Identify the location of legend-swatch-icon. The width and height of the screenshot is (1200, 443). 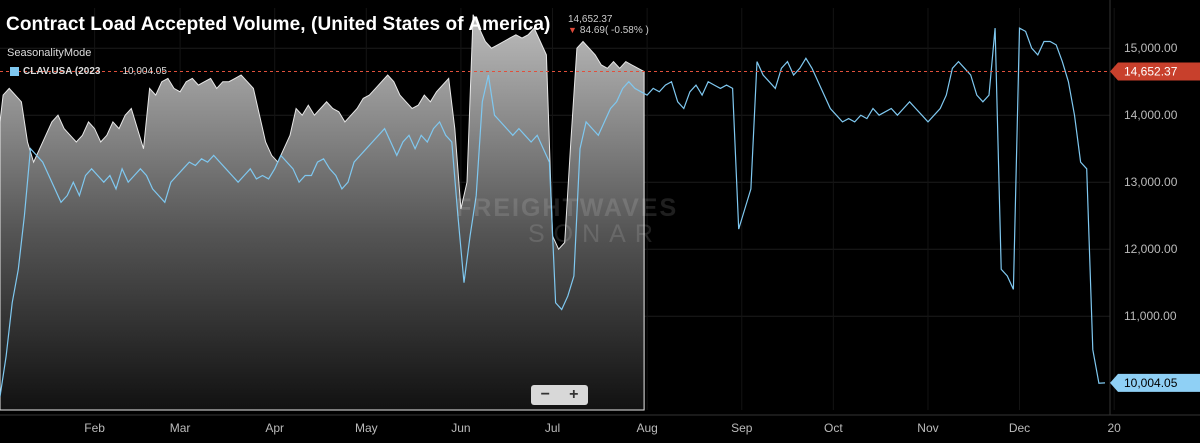
(14, 71).